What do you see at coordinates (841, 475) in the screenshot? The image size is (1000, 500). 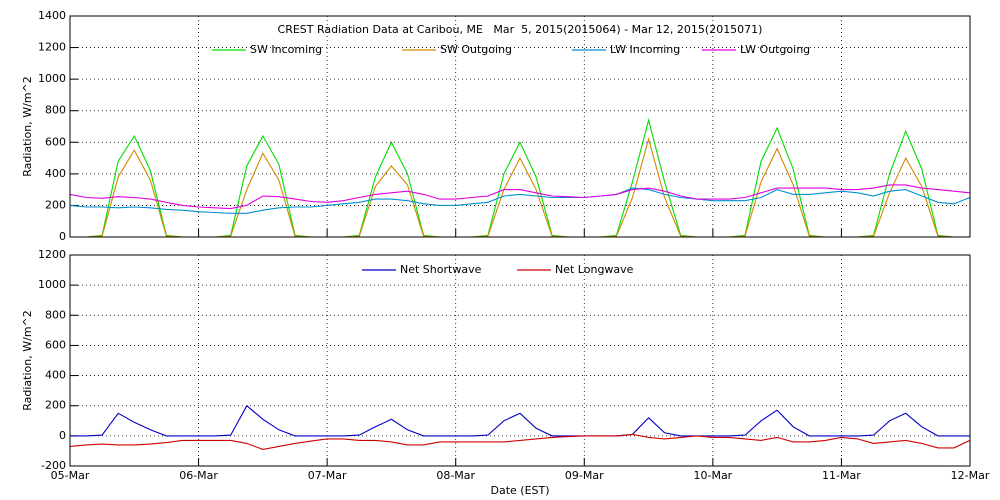 I see `x-tick-label: 11-Mar` at bounding box center [841, 475].